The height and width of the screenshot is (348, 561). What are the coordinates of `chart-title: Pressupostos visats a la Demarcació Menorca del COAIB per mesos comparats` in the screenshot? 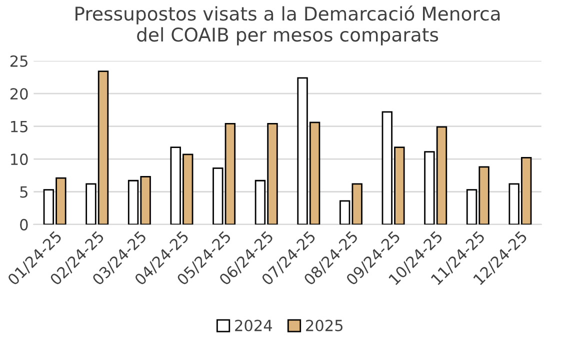 It's located at (288, 25).